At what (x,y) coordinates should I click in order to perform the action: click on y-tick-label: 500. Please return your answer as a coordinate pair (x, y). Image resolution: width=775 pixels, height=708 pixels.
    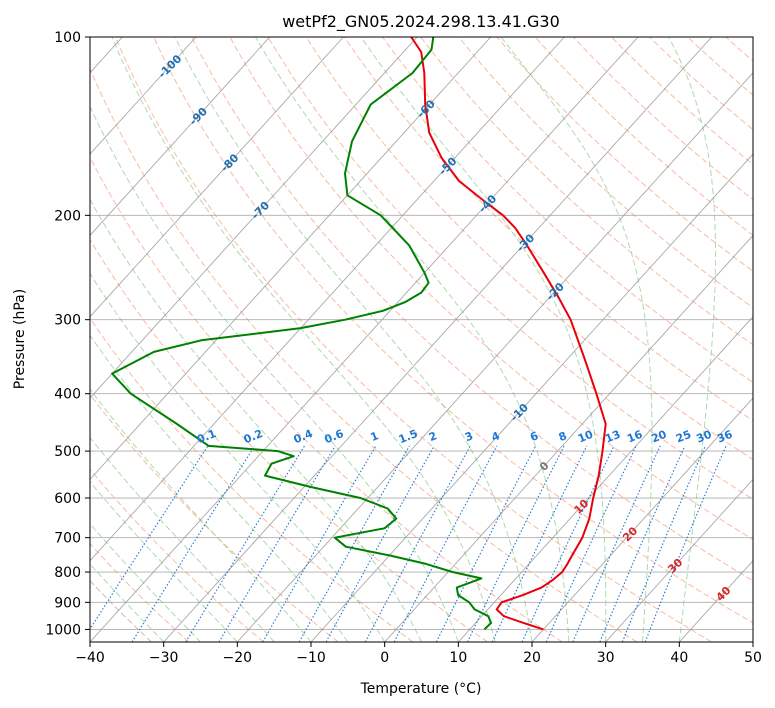
    Looking at the image, I should click on (67, 452).